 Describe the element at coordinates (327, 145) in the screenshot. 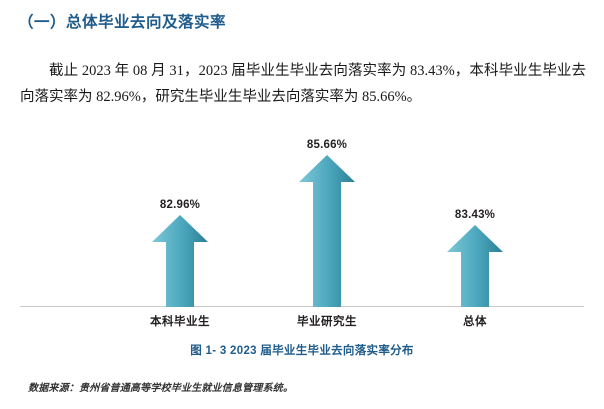

I see `data-label-2: 85.66%` at that location.